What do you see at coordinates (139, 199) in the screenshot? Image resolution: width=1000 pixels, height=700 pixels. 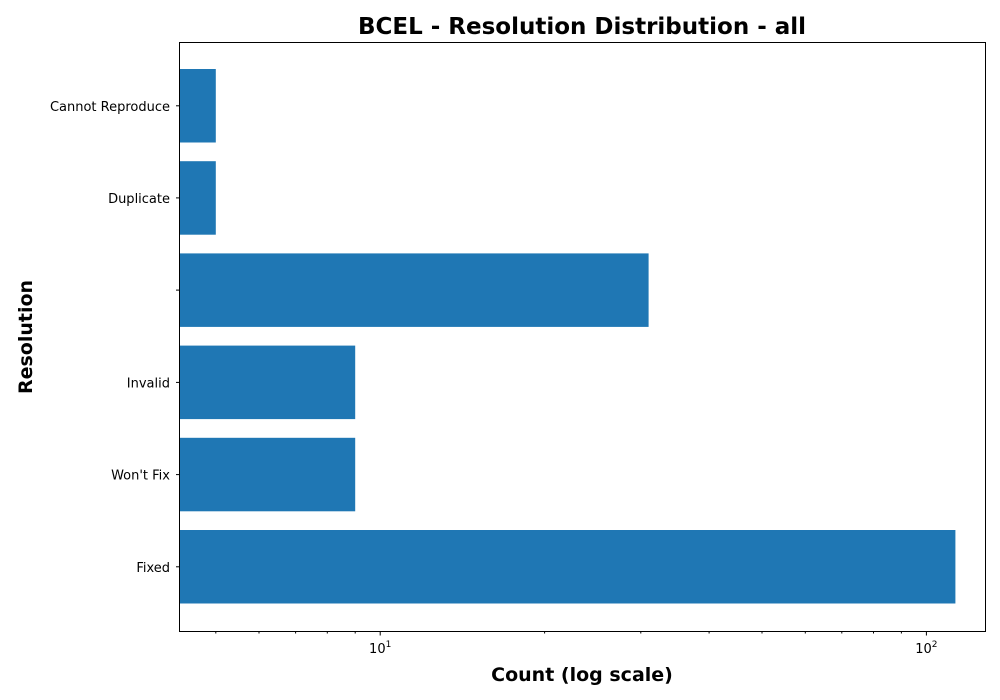 I see `y-tick-label: Duplicate` at bounding box center [139, 199].